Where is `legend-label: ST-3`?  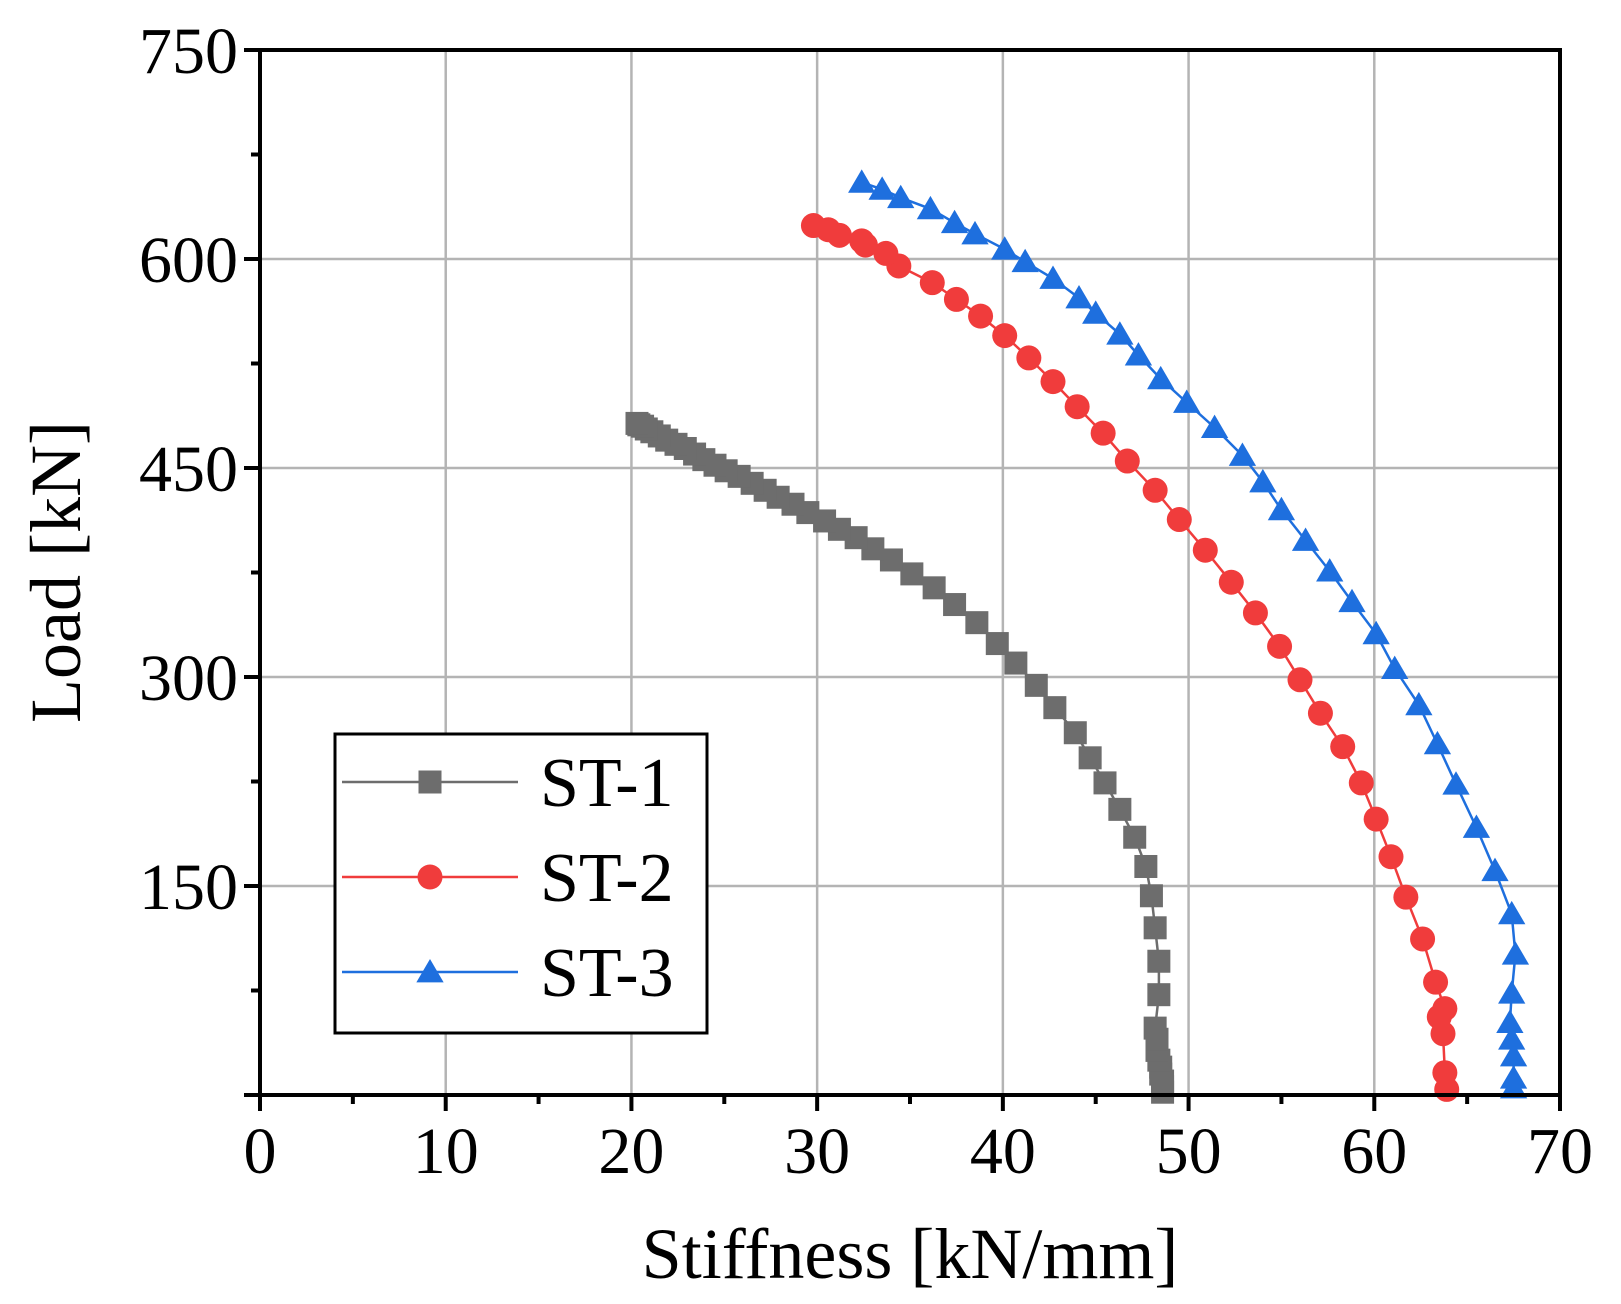 legend-label: ST-3 is located at coordinates (607, 973).